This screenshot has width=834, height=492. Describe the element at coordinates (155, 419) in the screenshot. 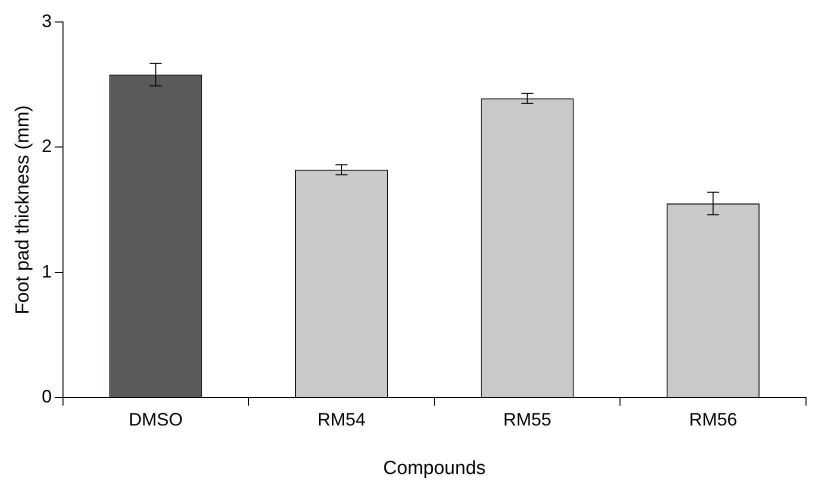

I see `x-tick-label: DMSO` at that location.